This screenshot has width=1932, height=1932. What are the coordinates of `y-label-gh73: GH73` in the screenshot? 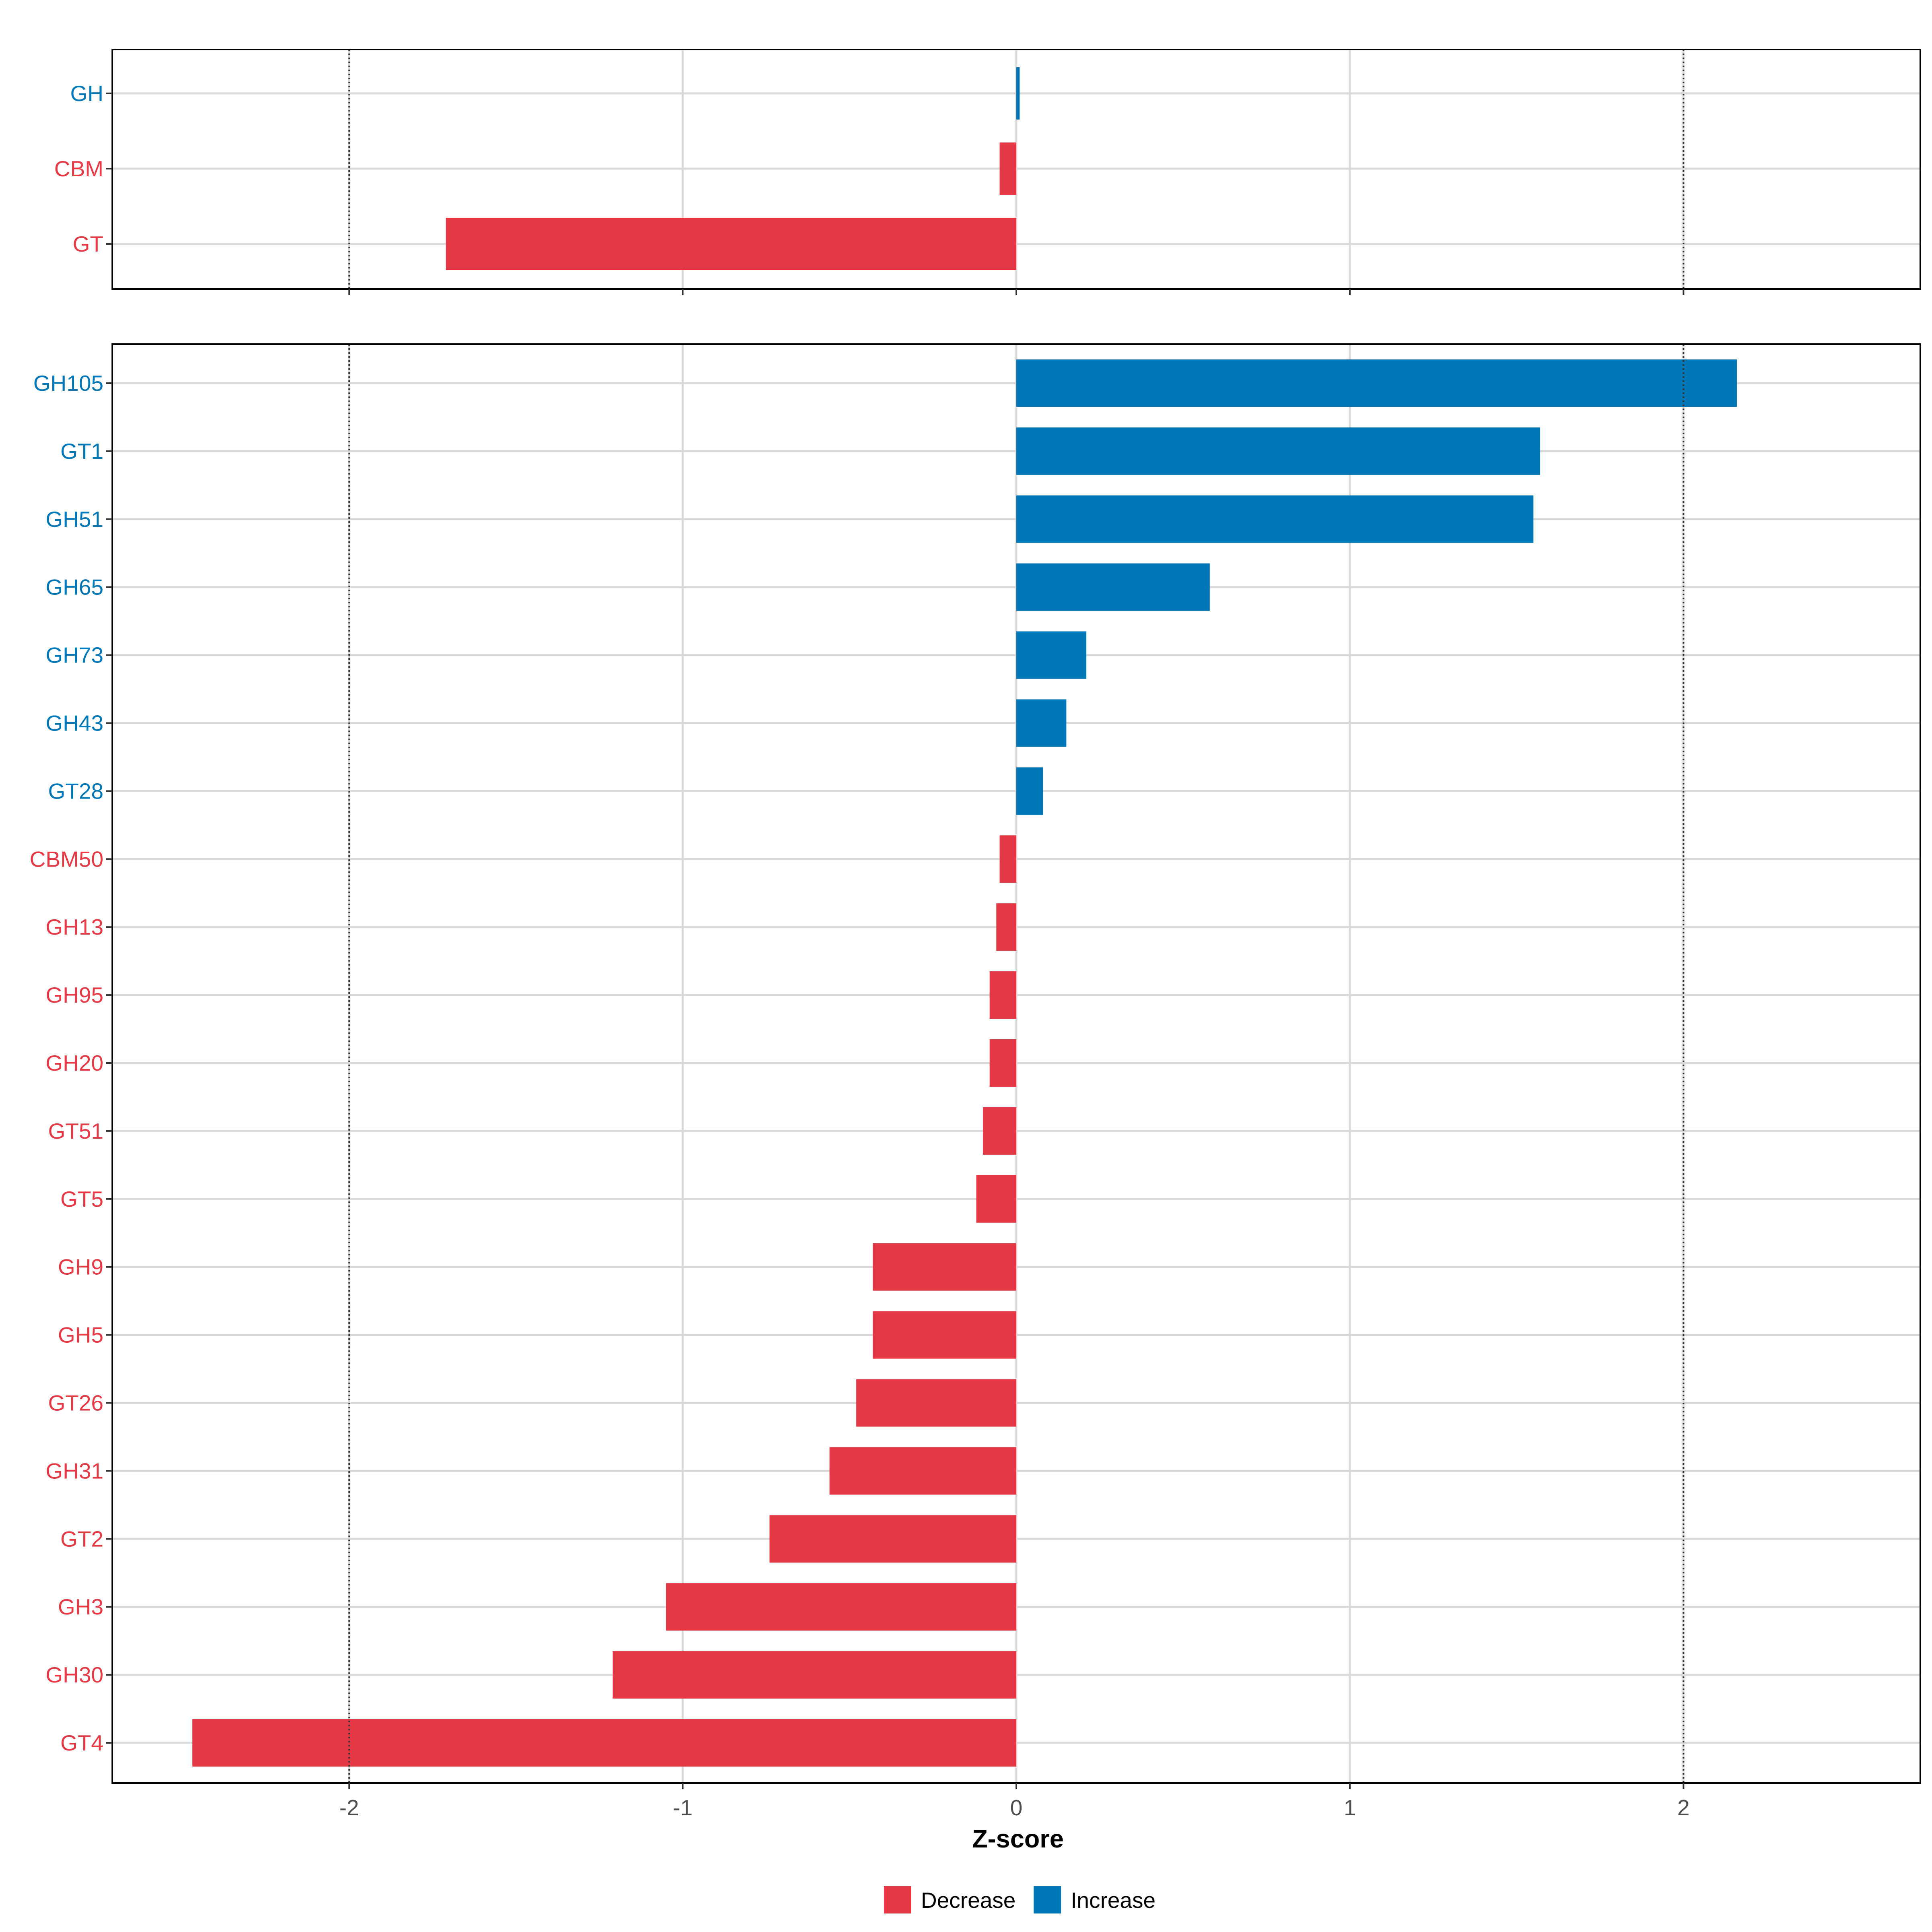 It's located at (74, 655).